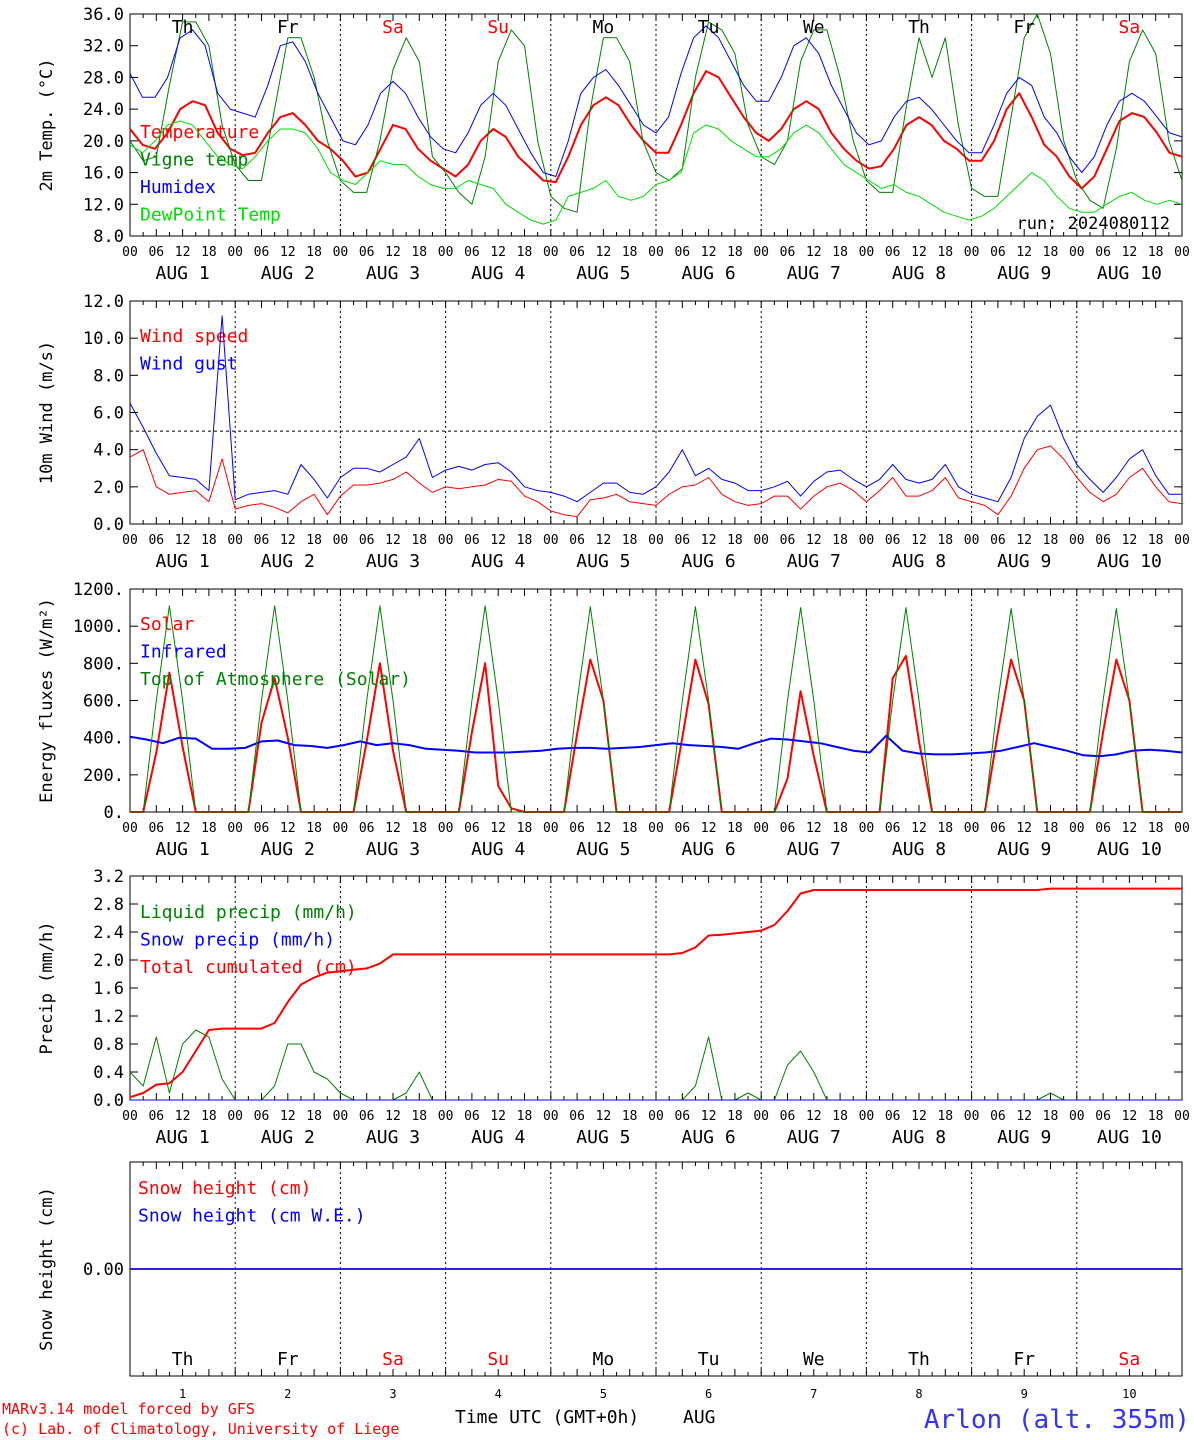  Describe the element at coordinates (108, 933) in the screenshot. I see `precip-y-tick-label: 2.4` at that location.